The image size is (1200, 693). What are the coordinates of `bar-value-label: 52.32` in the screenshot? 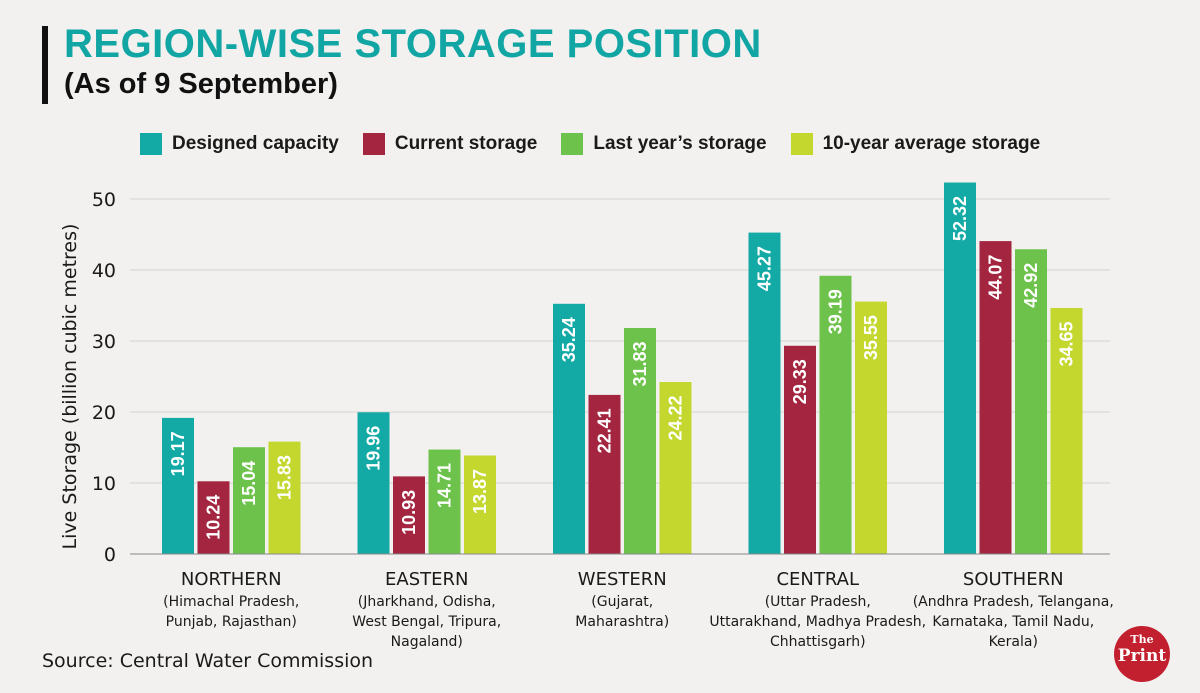 It's located at (960, 218).